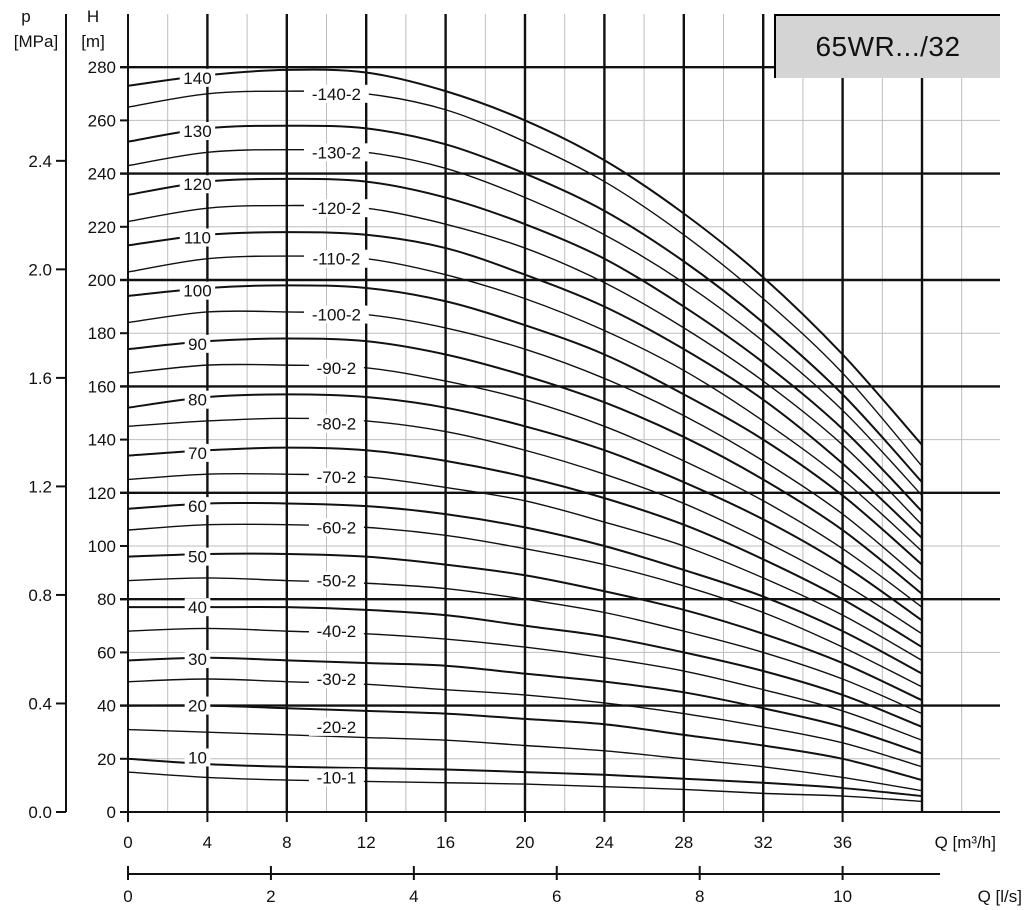 This screenshot has height=910, width=1028. Describe the element at coordinates (445, 842) in the screenshot. I see `q-m3h-tick-label: 16` at that location.